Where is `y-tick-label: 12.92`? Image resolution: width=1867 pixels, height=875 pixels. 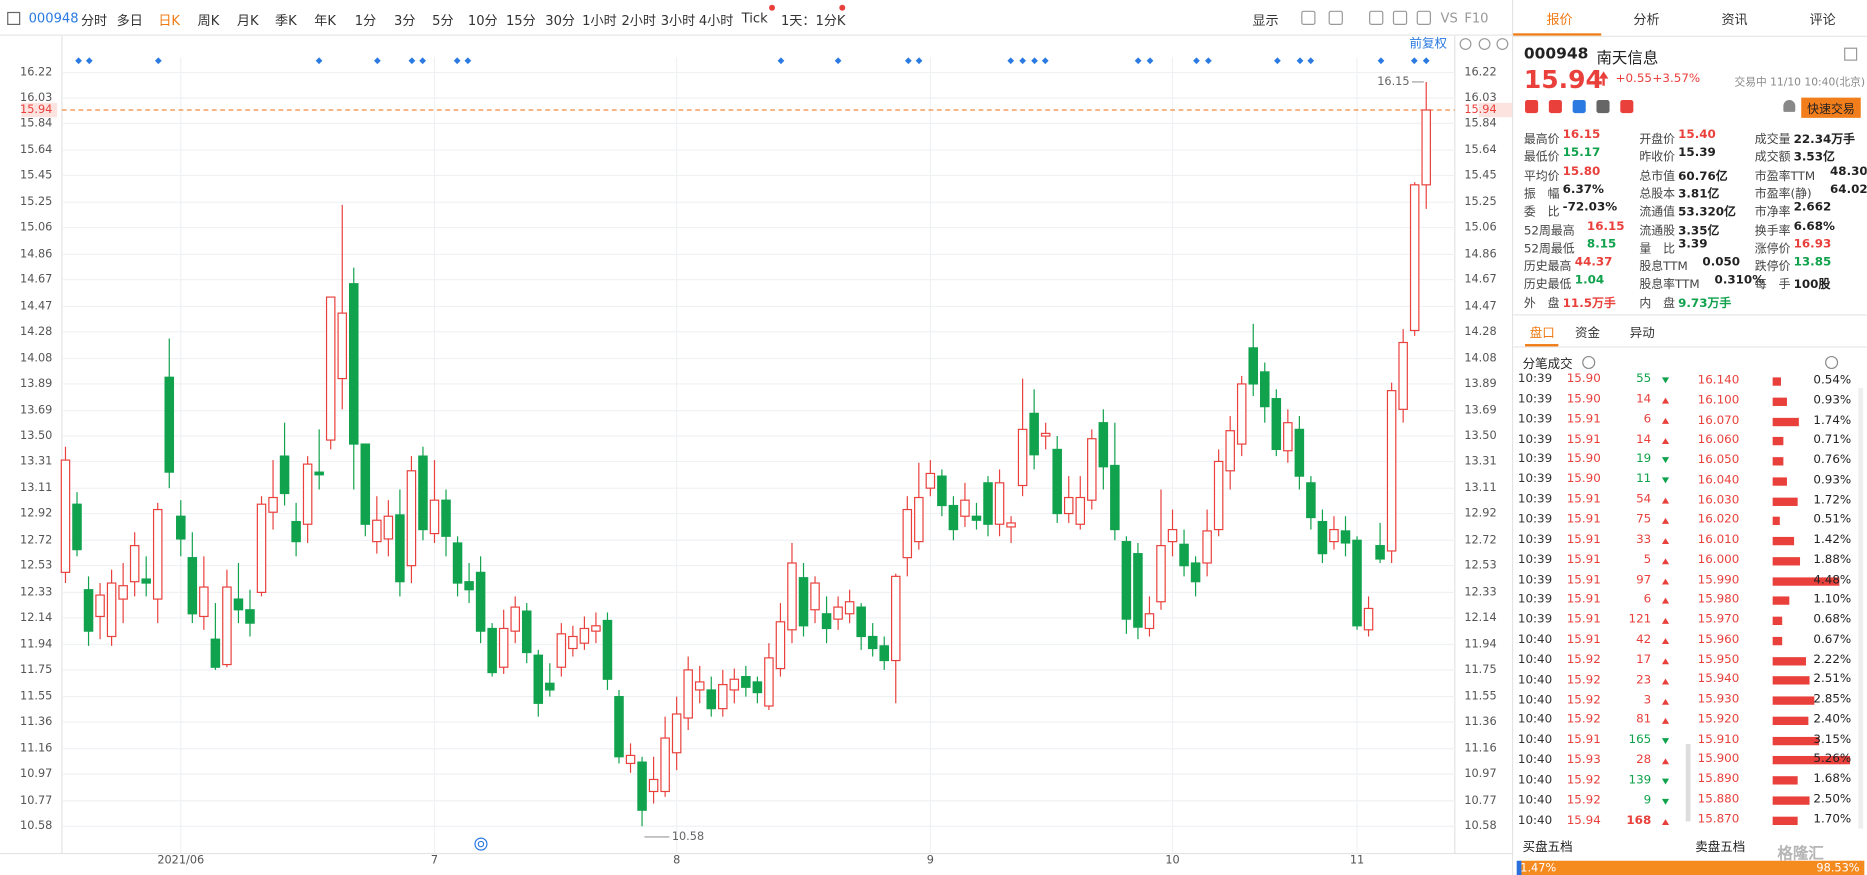 y-tick-label: 12.92 is located at coordinates (36, 513).